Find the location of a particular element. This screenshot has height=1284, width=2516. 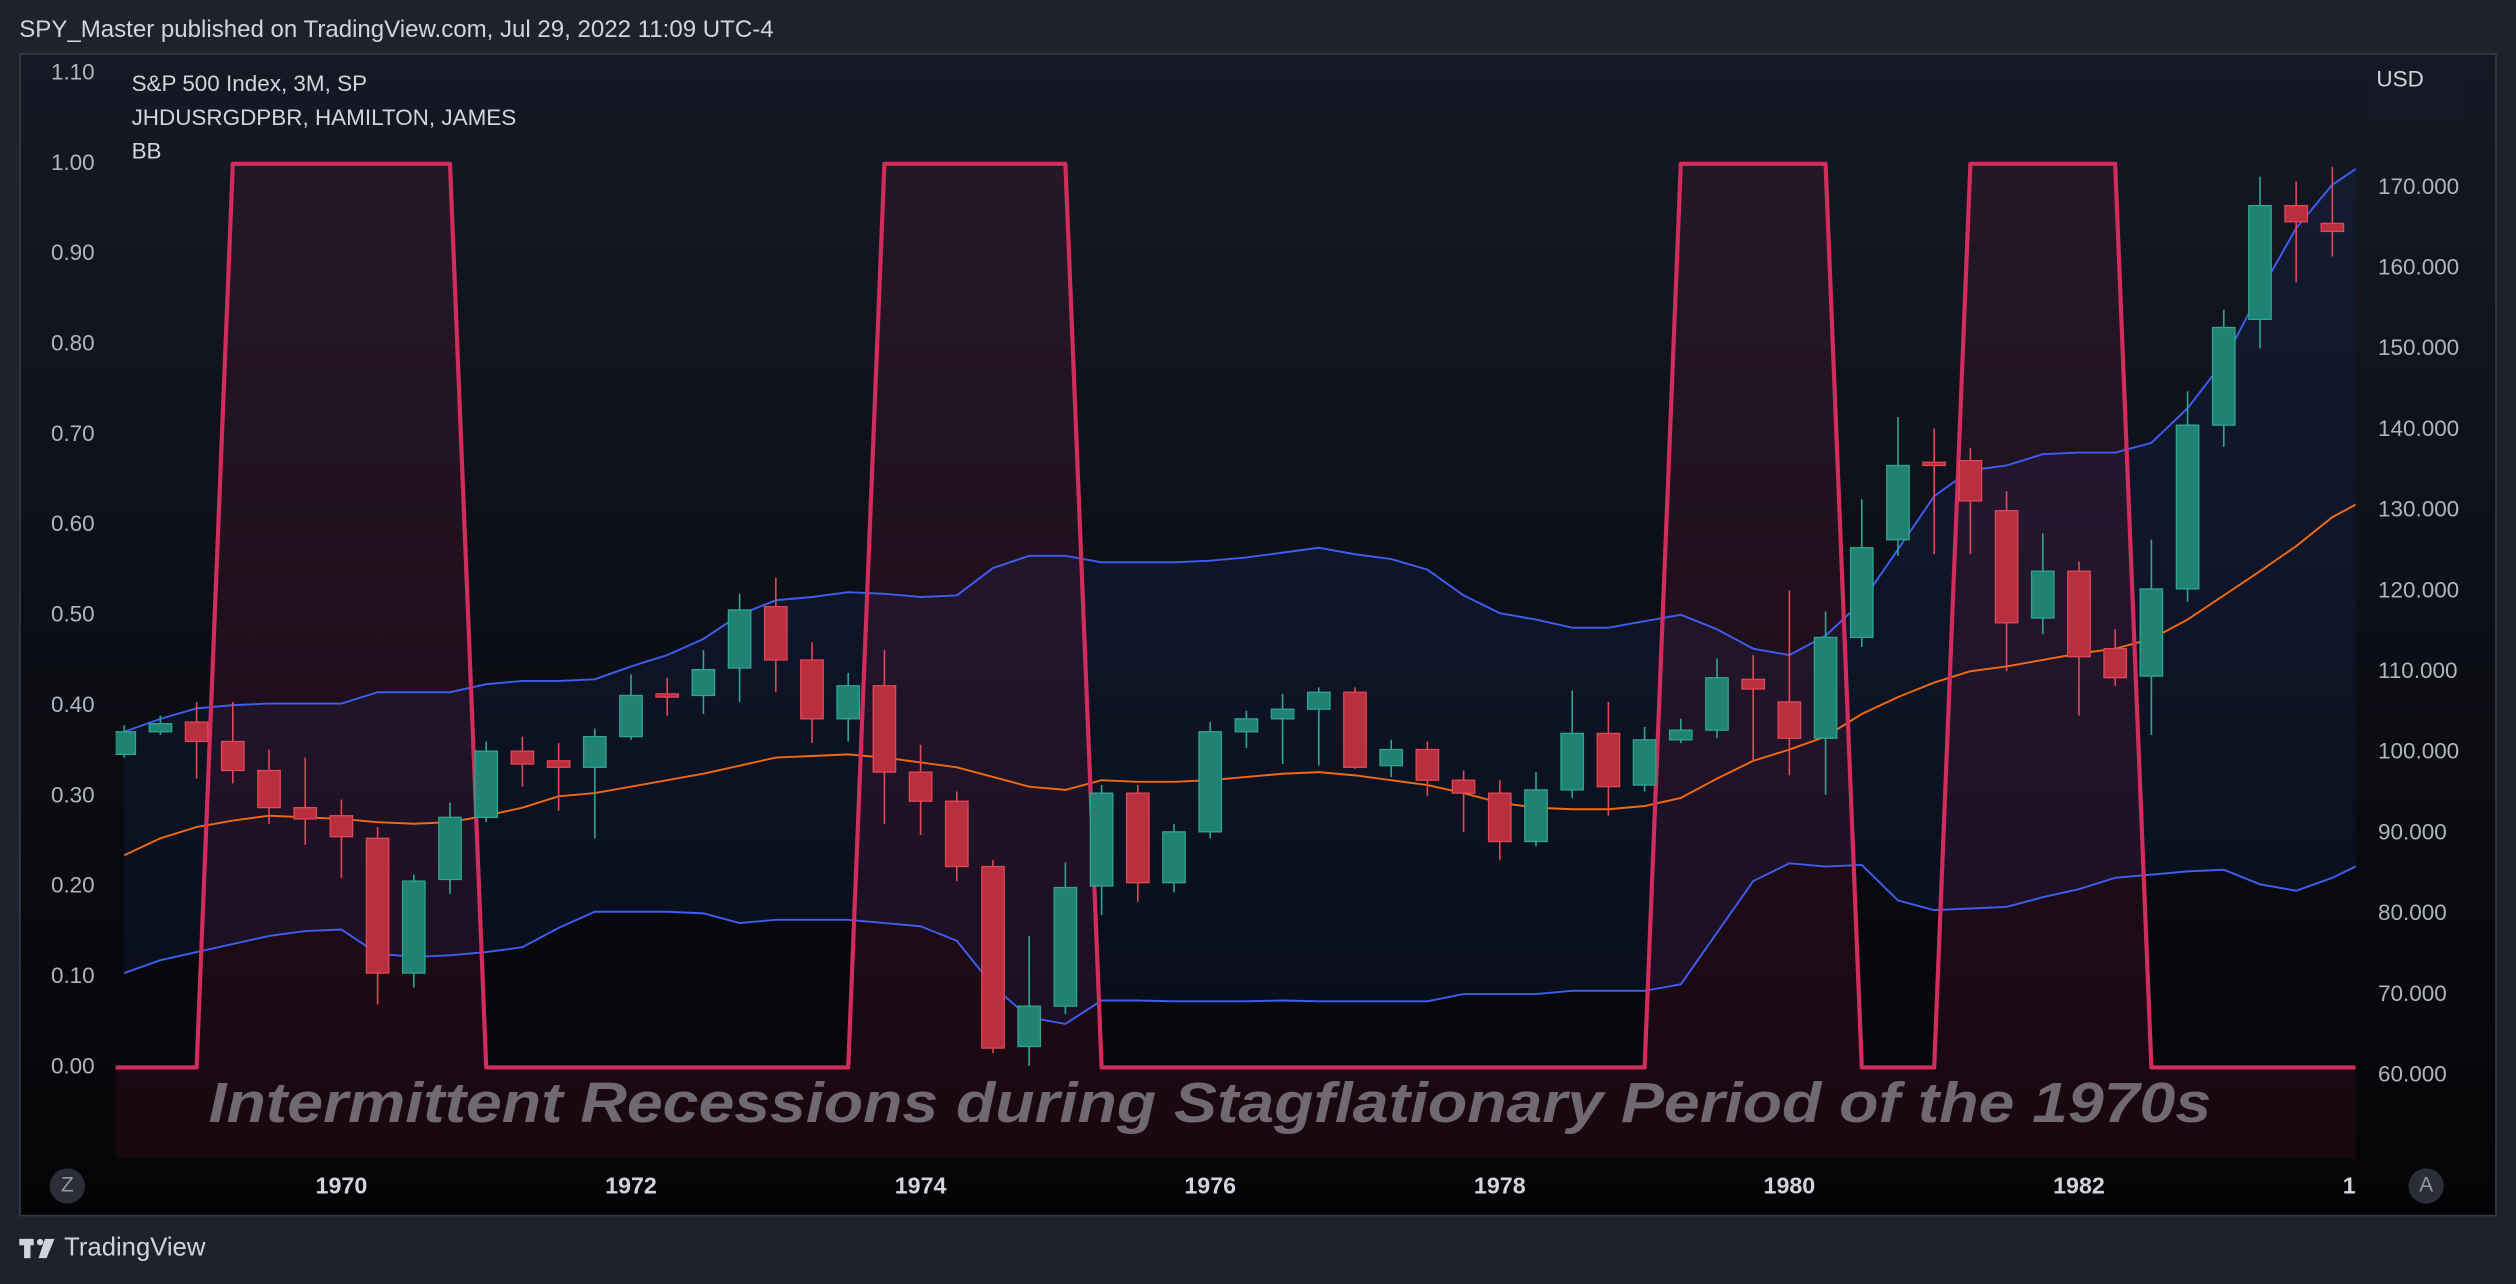

y2-tick-label: 60.000 is located at coordinates (2412, 1073).